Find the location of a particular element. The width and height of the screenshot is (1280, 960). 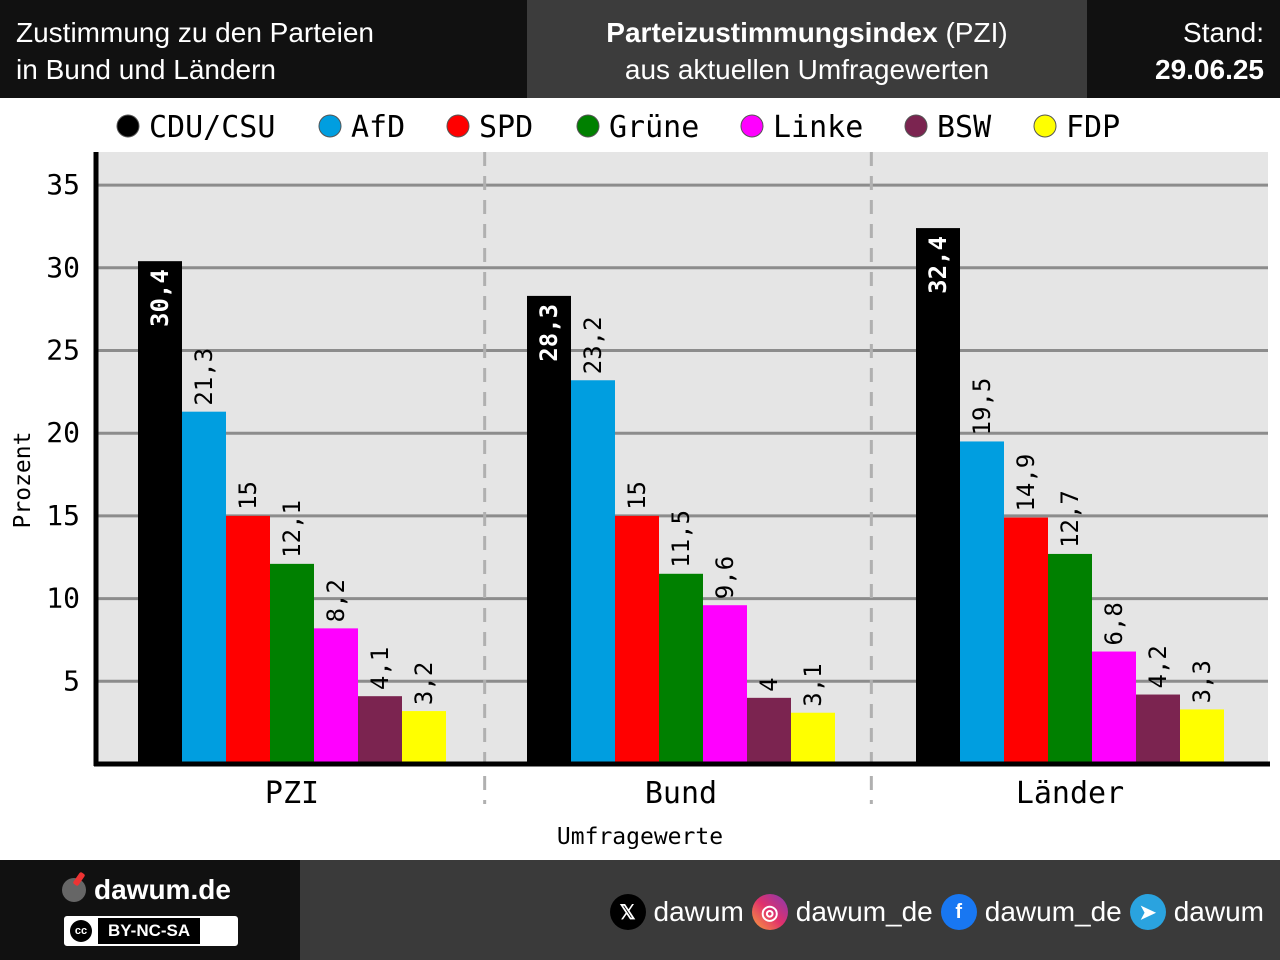

data-label: 28,3 is located at coordinates (549, 333).